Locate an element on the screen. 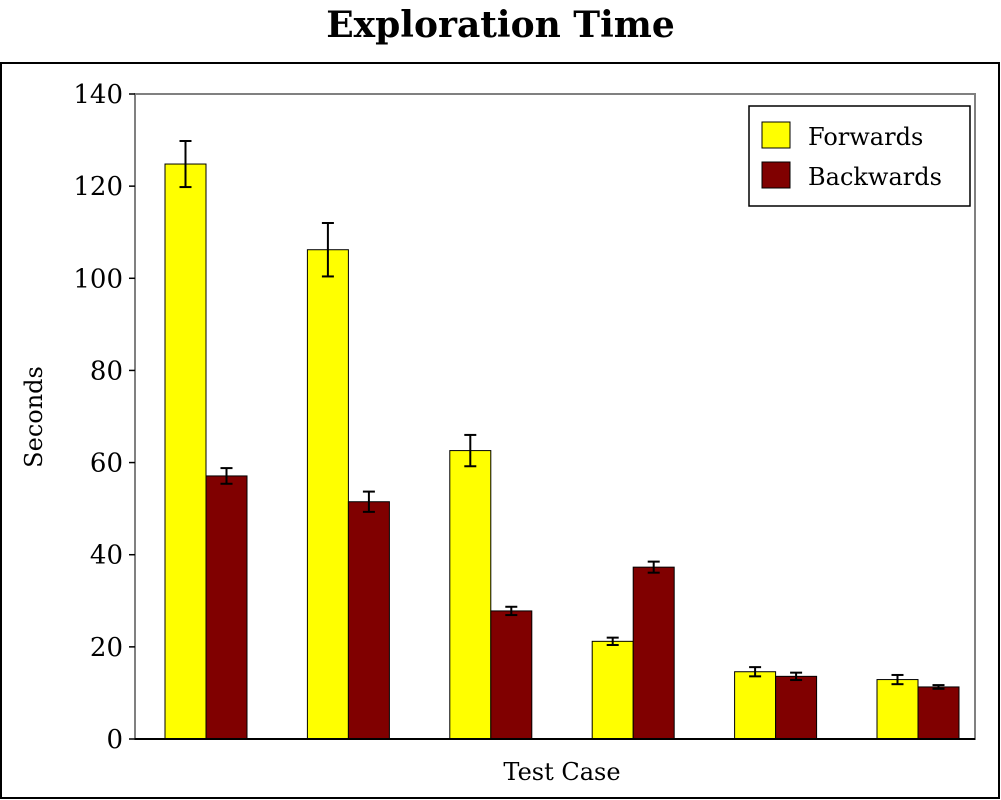 This screenshot has width=1001, height=800. legend-box is located at coordinates (859, 156).